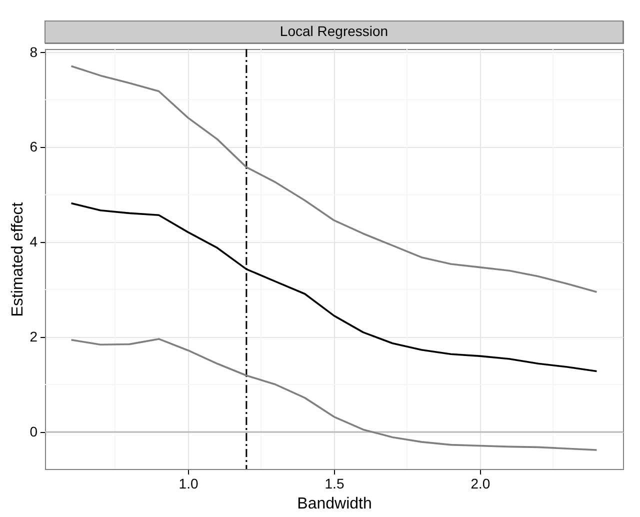 This screenshot has height=517, width=640. Describe the element at coordinates (18, 259) in the screenshot. I see `y-axis-title: Estimated effect` at that location.